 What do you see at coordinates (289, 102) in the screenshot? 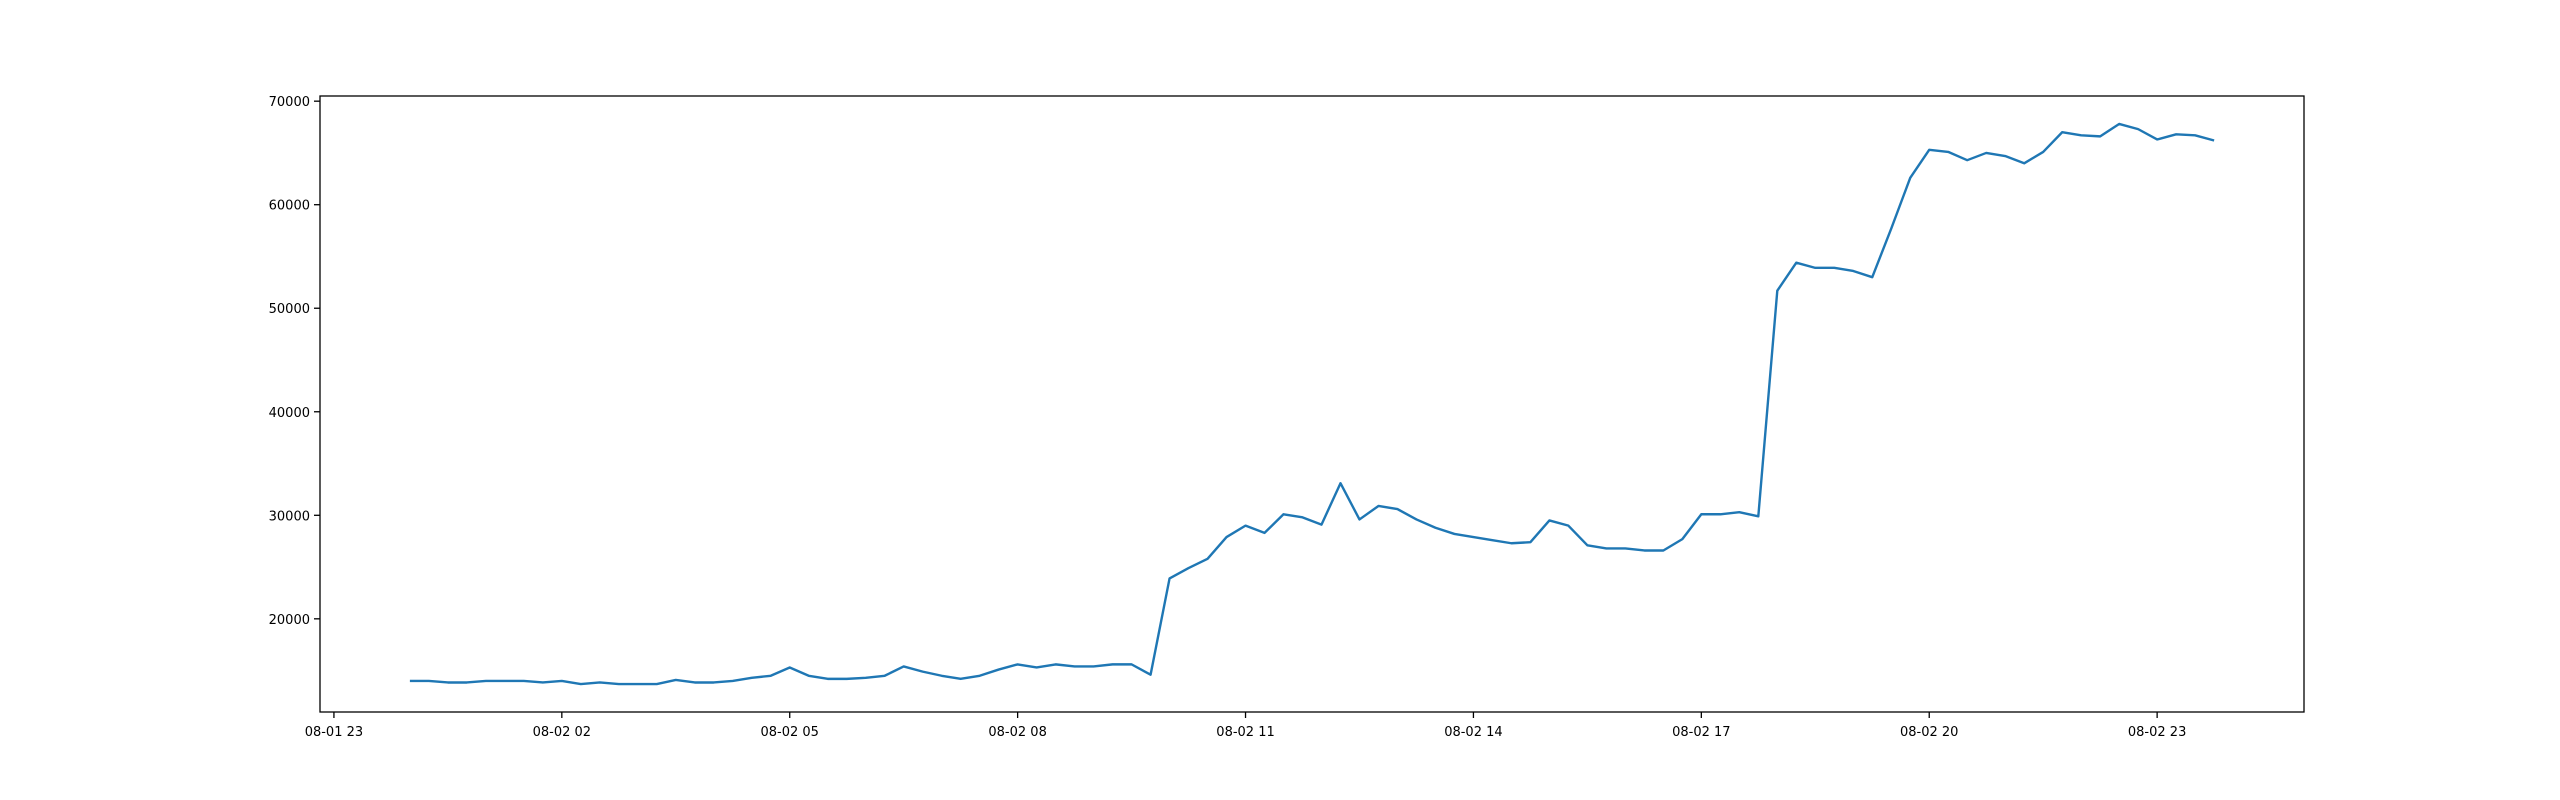
I see `y-tick-label: 70000` at bounding box center [289, 102].